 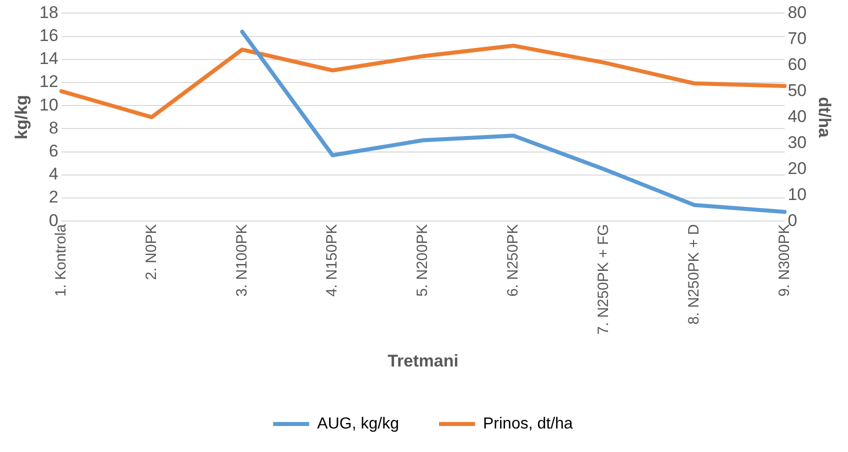 What do you see at coordinates (53, 128) in the screenshot?
I see `y-tick-label: 8` at bounding box center [53, 128].